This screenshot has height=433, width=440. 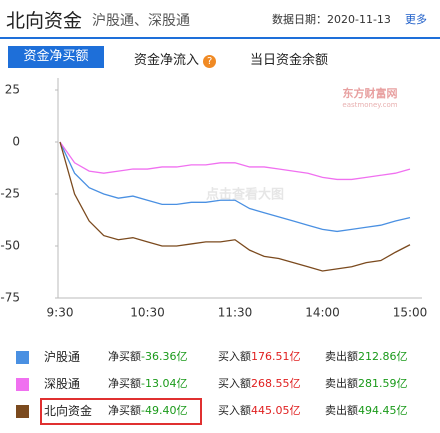 I want to click on sell-value: 281.59亿, so click(x=383, y=383).